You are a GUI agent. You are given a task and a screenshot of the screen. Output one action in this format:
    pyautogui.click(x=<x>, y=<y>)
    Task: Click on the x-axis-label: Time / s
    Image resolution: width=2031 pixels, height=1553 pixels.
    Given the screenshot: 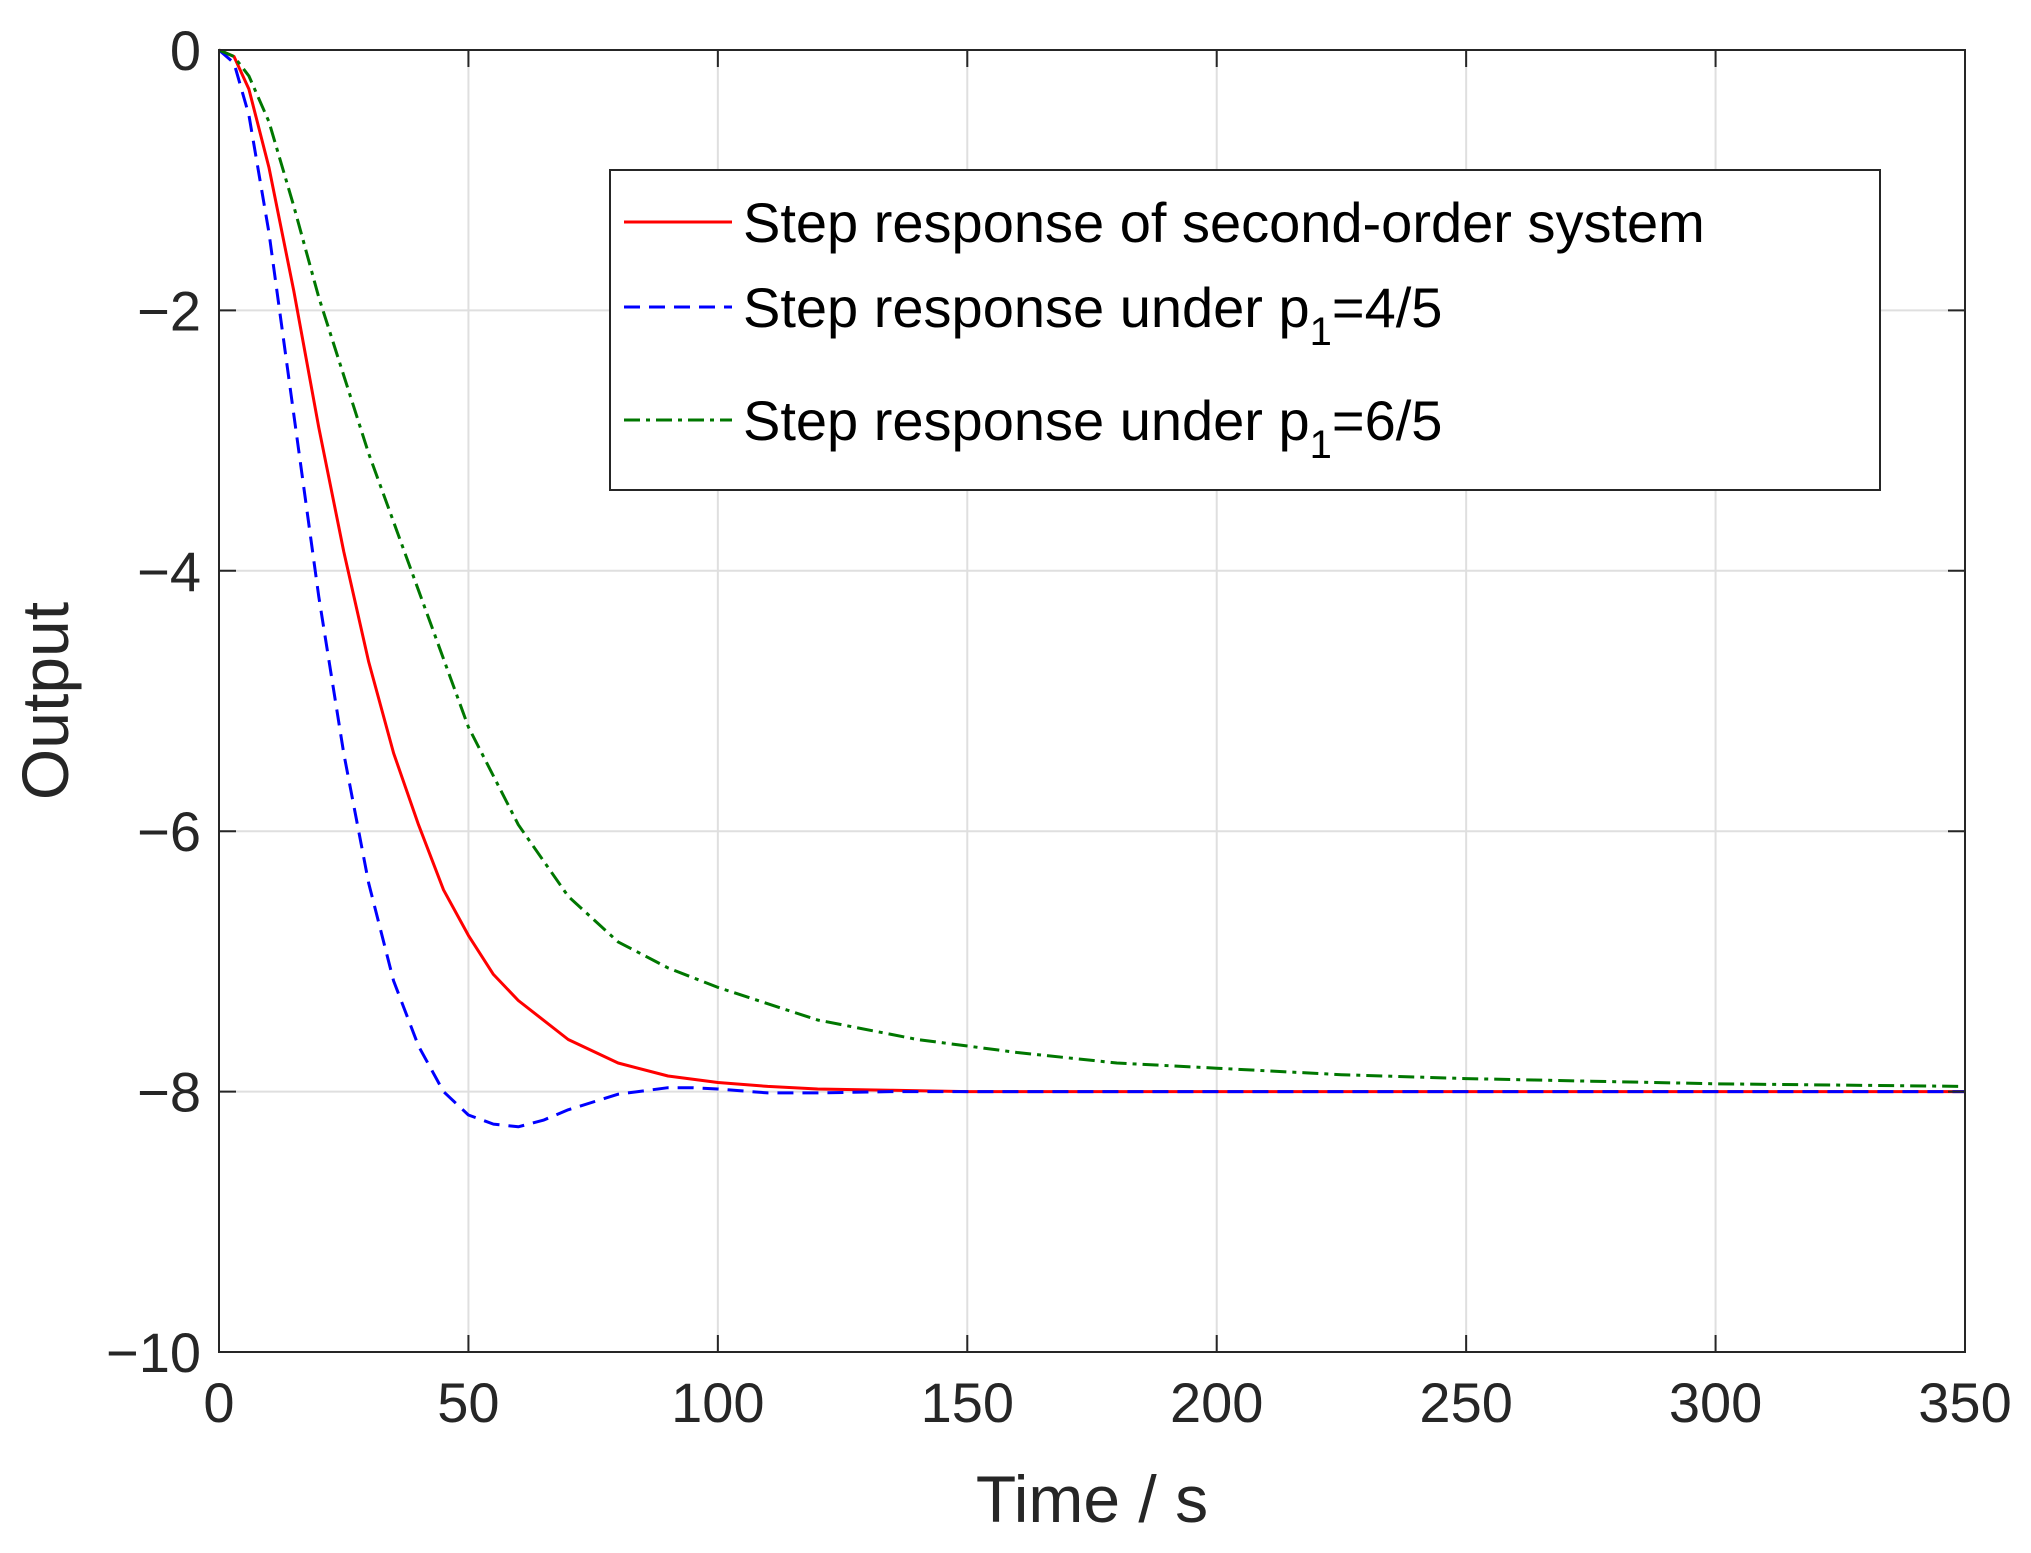 What is the action you would take?
    pyautogui.click(x=1092, y=1499)
    